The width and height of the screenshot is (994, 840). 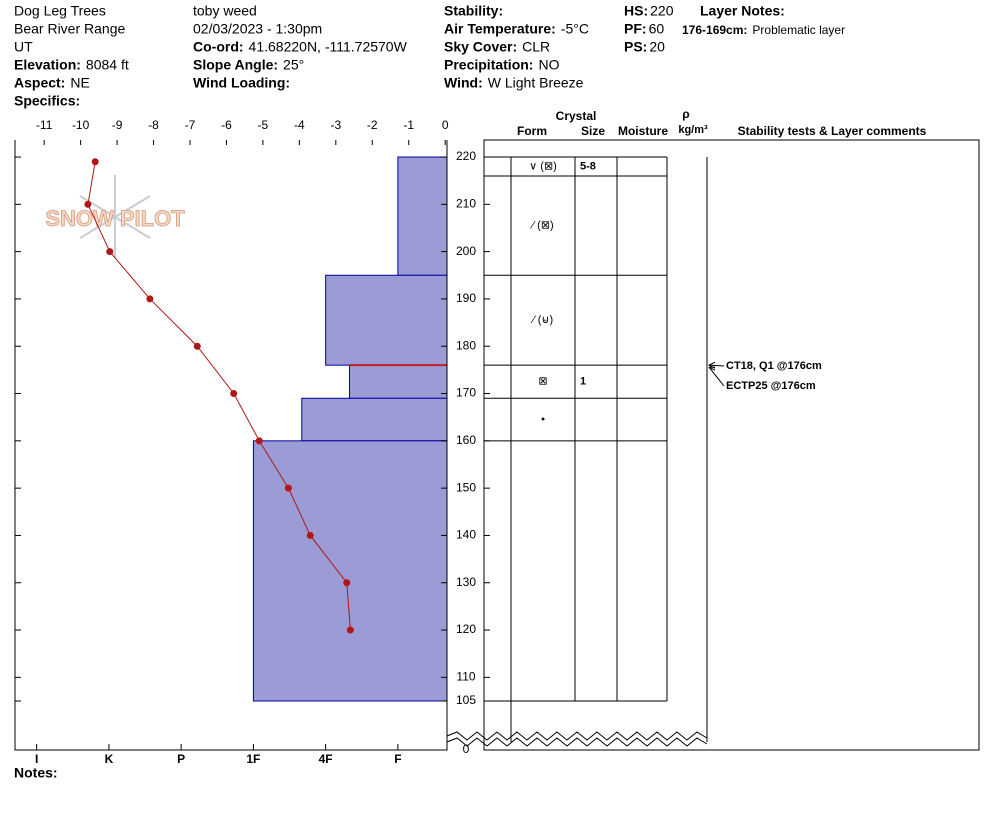 I want to click on x-tick-label: -8, so click(x=153, y=125).